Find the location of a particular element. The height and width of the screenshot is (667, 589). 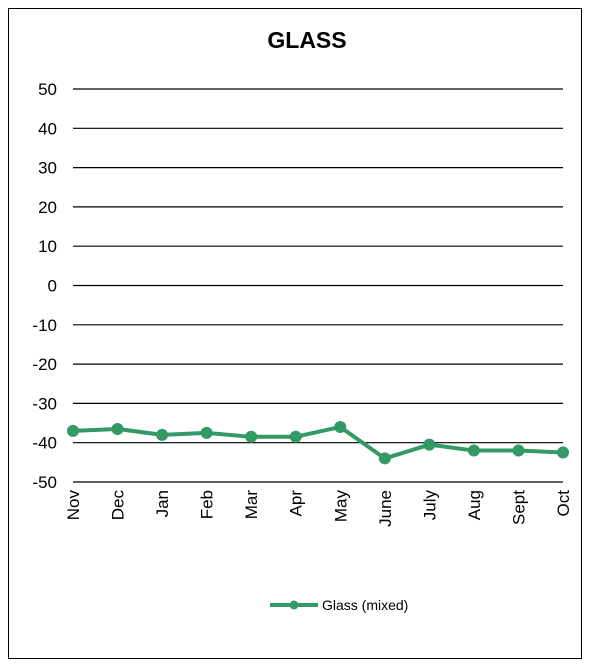

y-tick-label: 10 is located at coordinates (47, 246).